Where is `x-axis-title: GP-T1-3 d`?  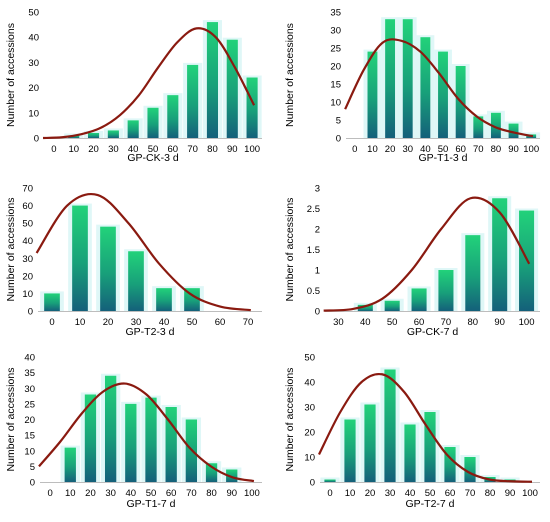 x-axis-title: GP-T1-3 d is located at coordinates (442, 158).